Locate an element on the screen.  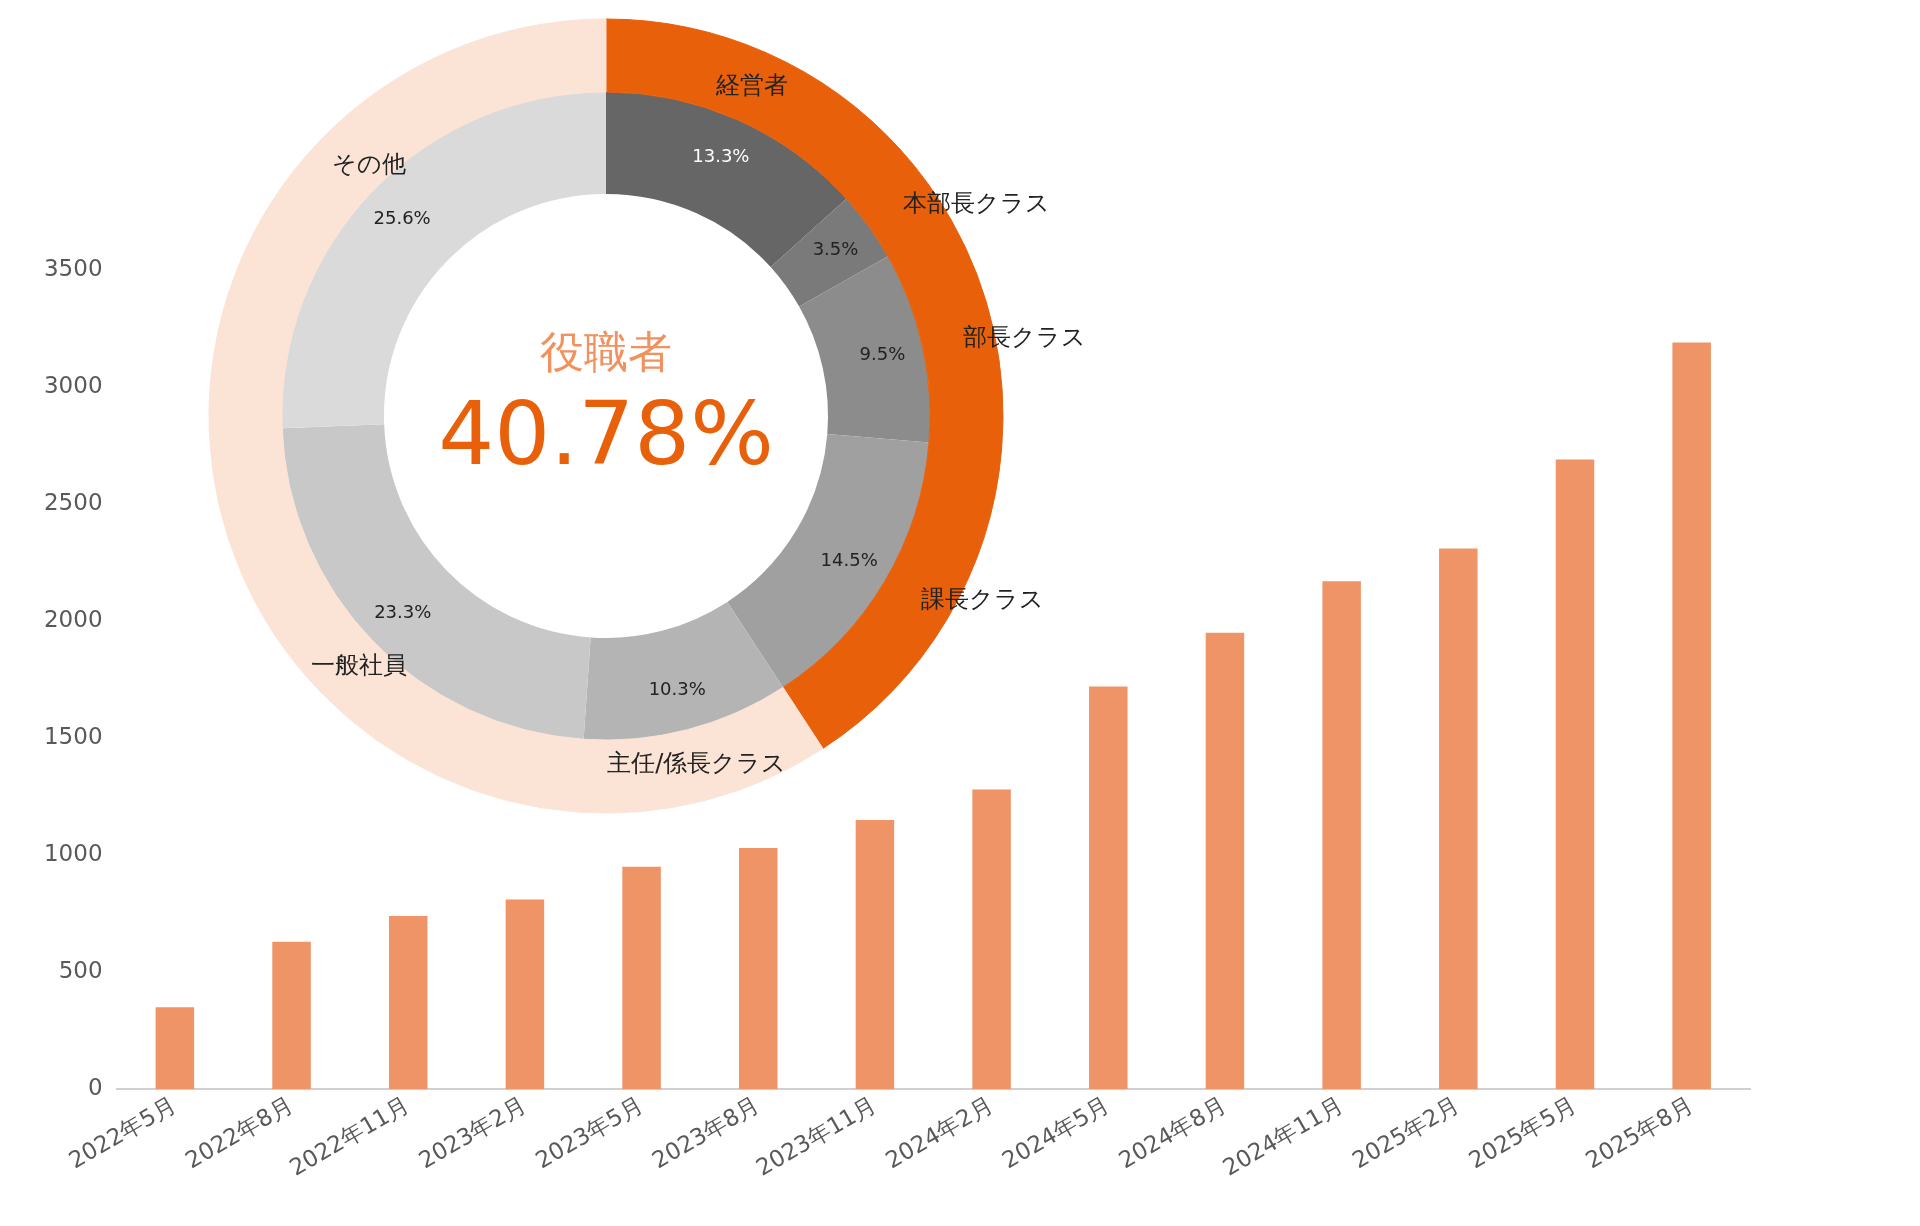
data-label: 25.6% is located at coordinates (402, 218).